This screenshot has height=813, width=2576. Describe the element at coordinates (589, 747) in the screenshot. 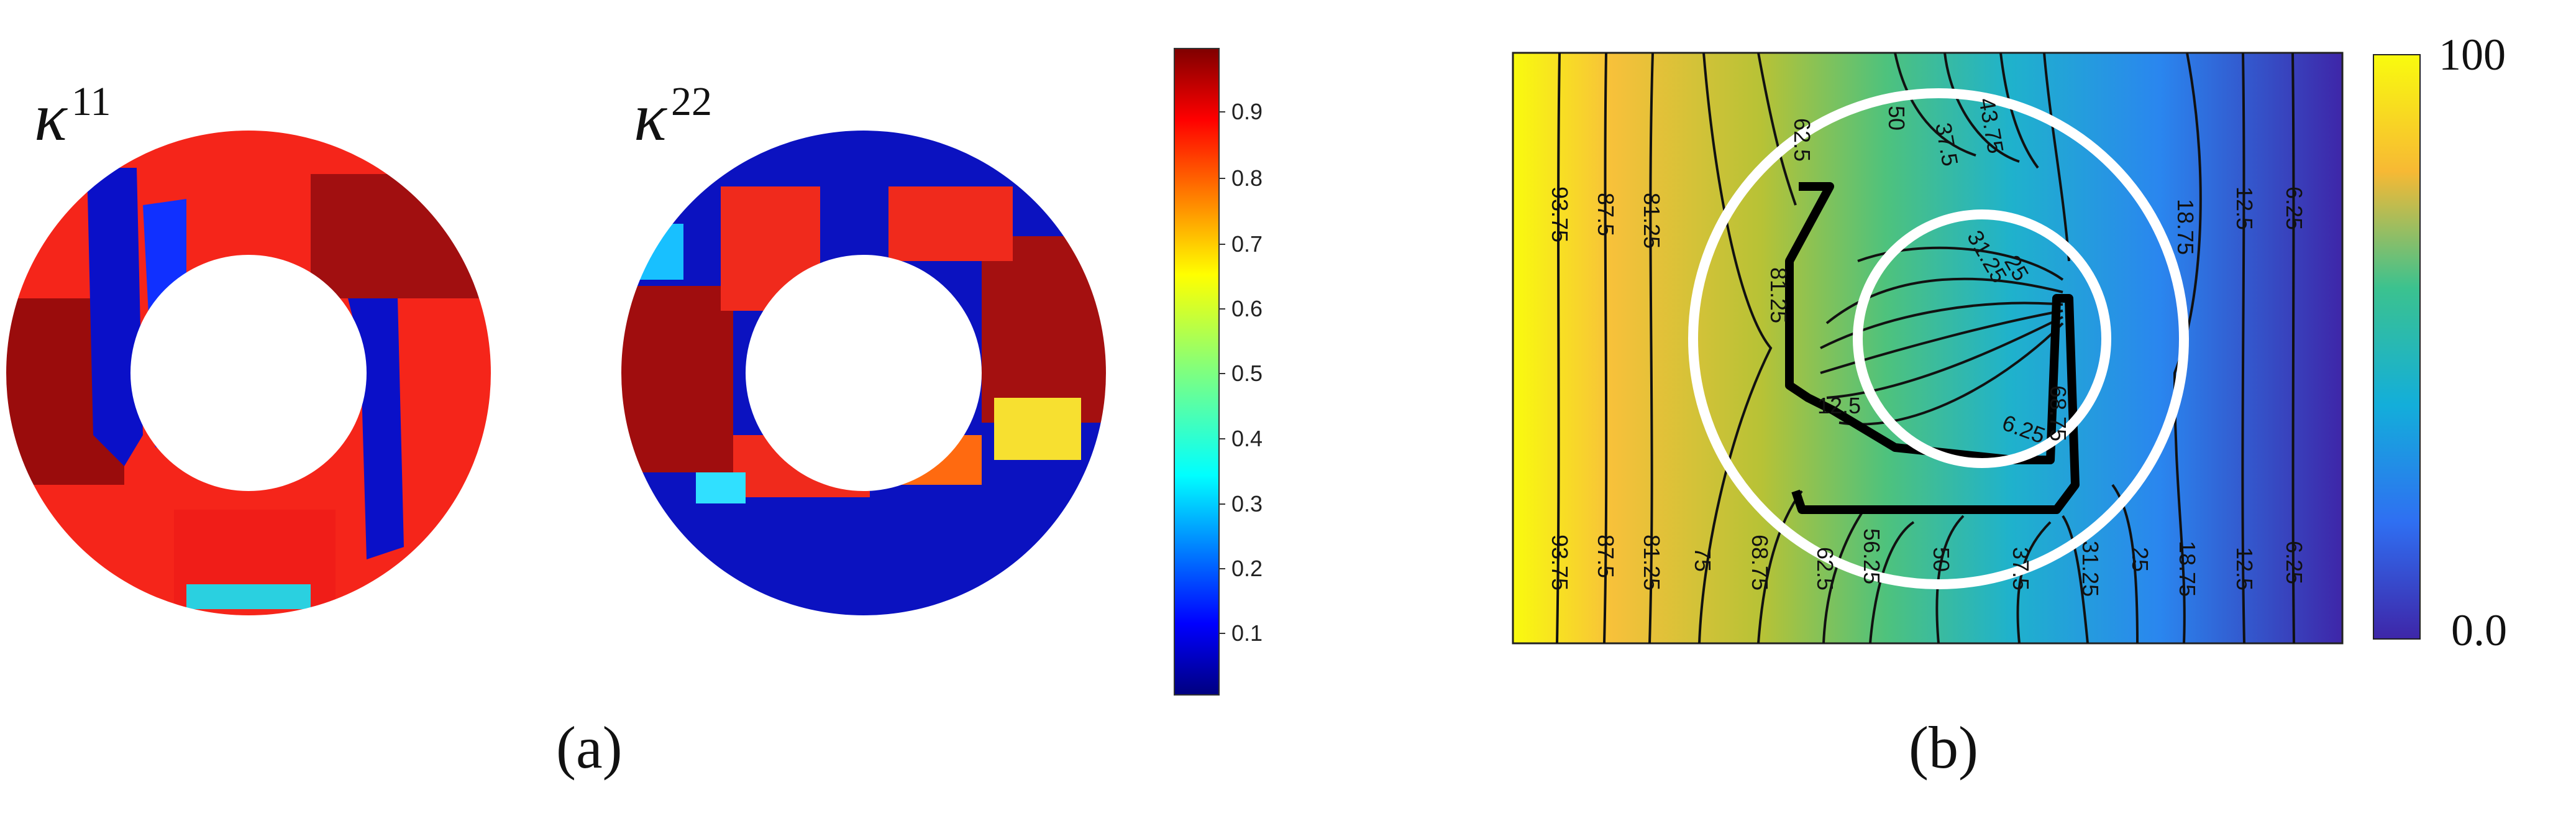

I see `panel-a-caption: (a)` at that location.